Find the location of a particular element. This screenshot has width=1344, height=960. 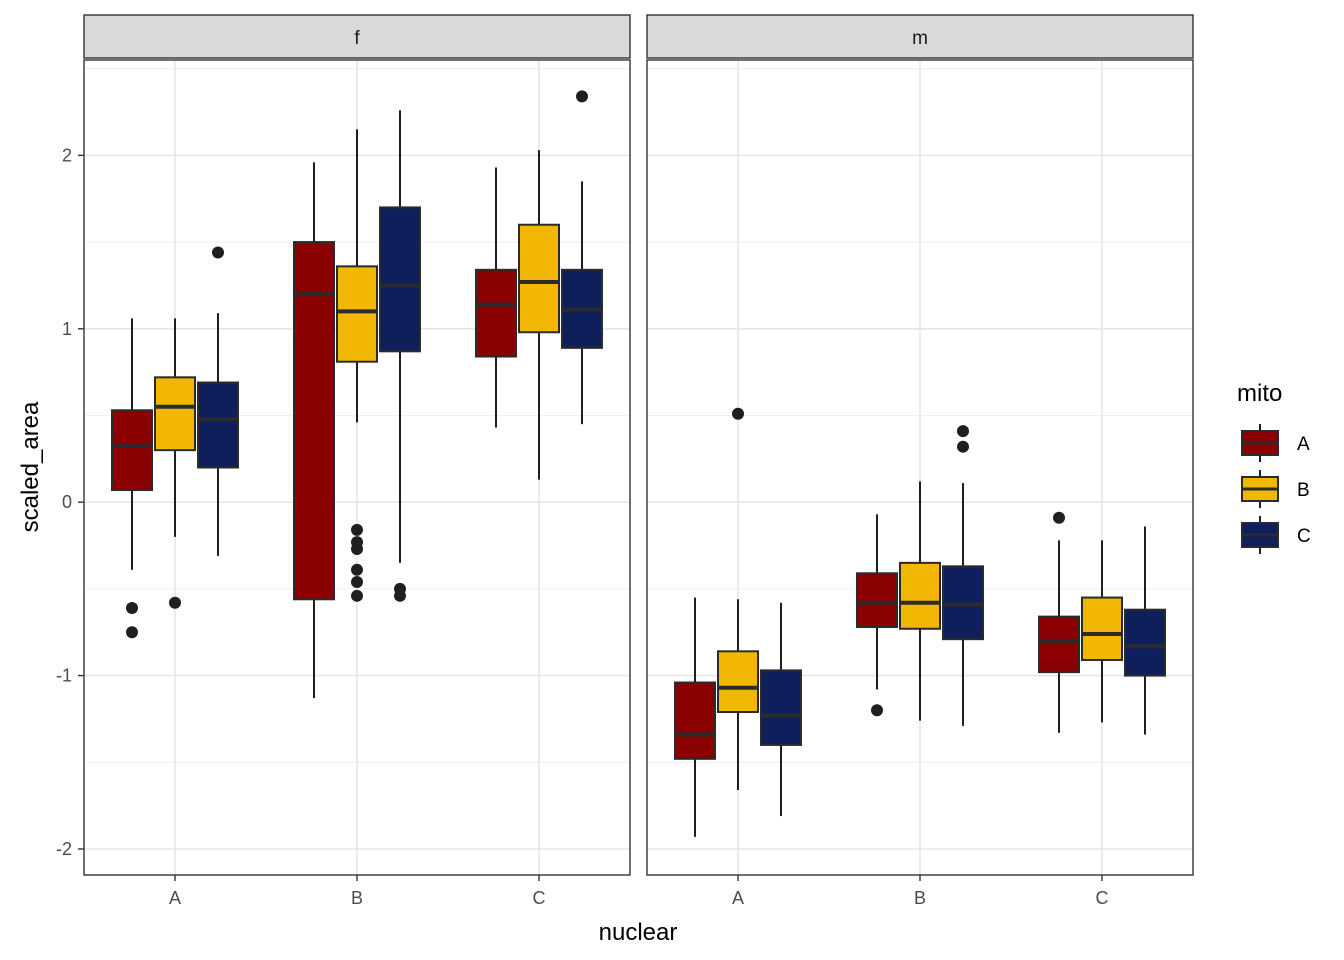

strip-label-m: m is located at coordinates (920, 38).